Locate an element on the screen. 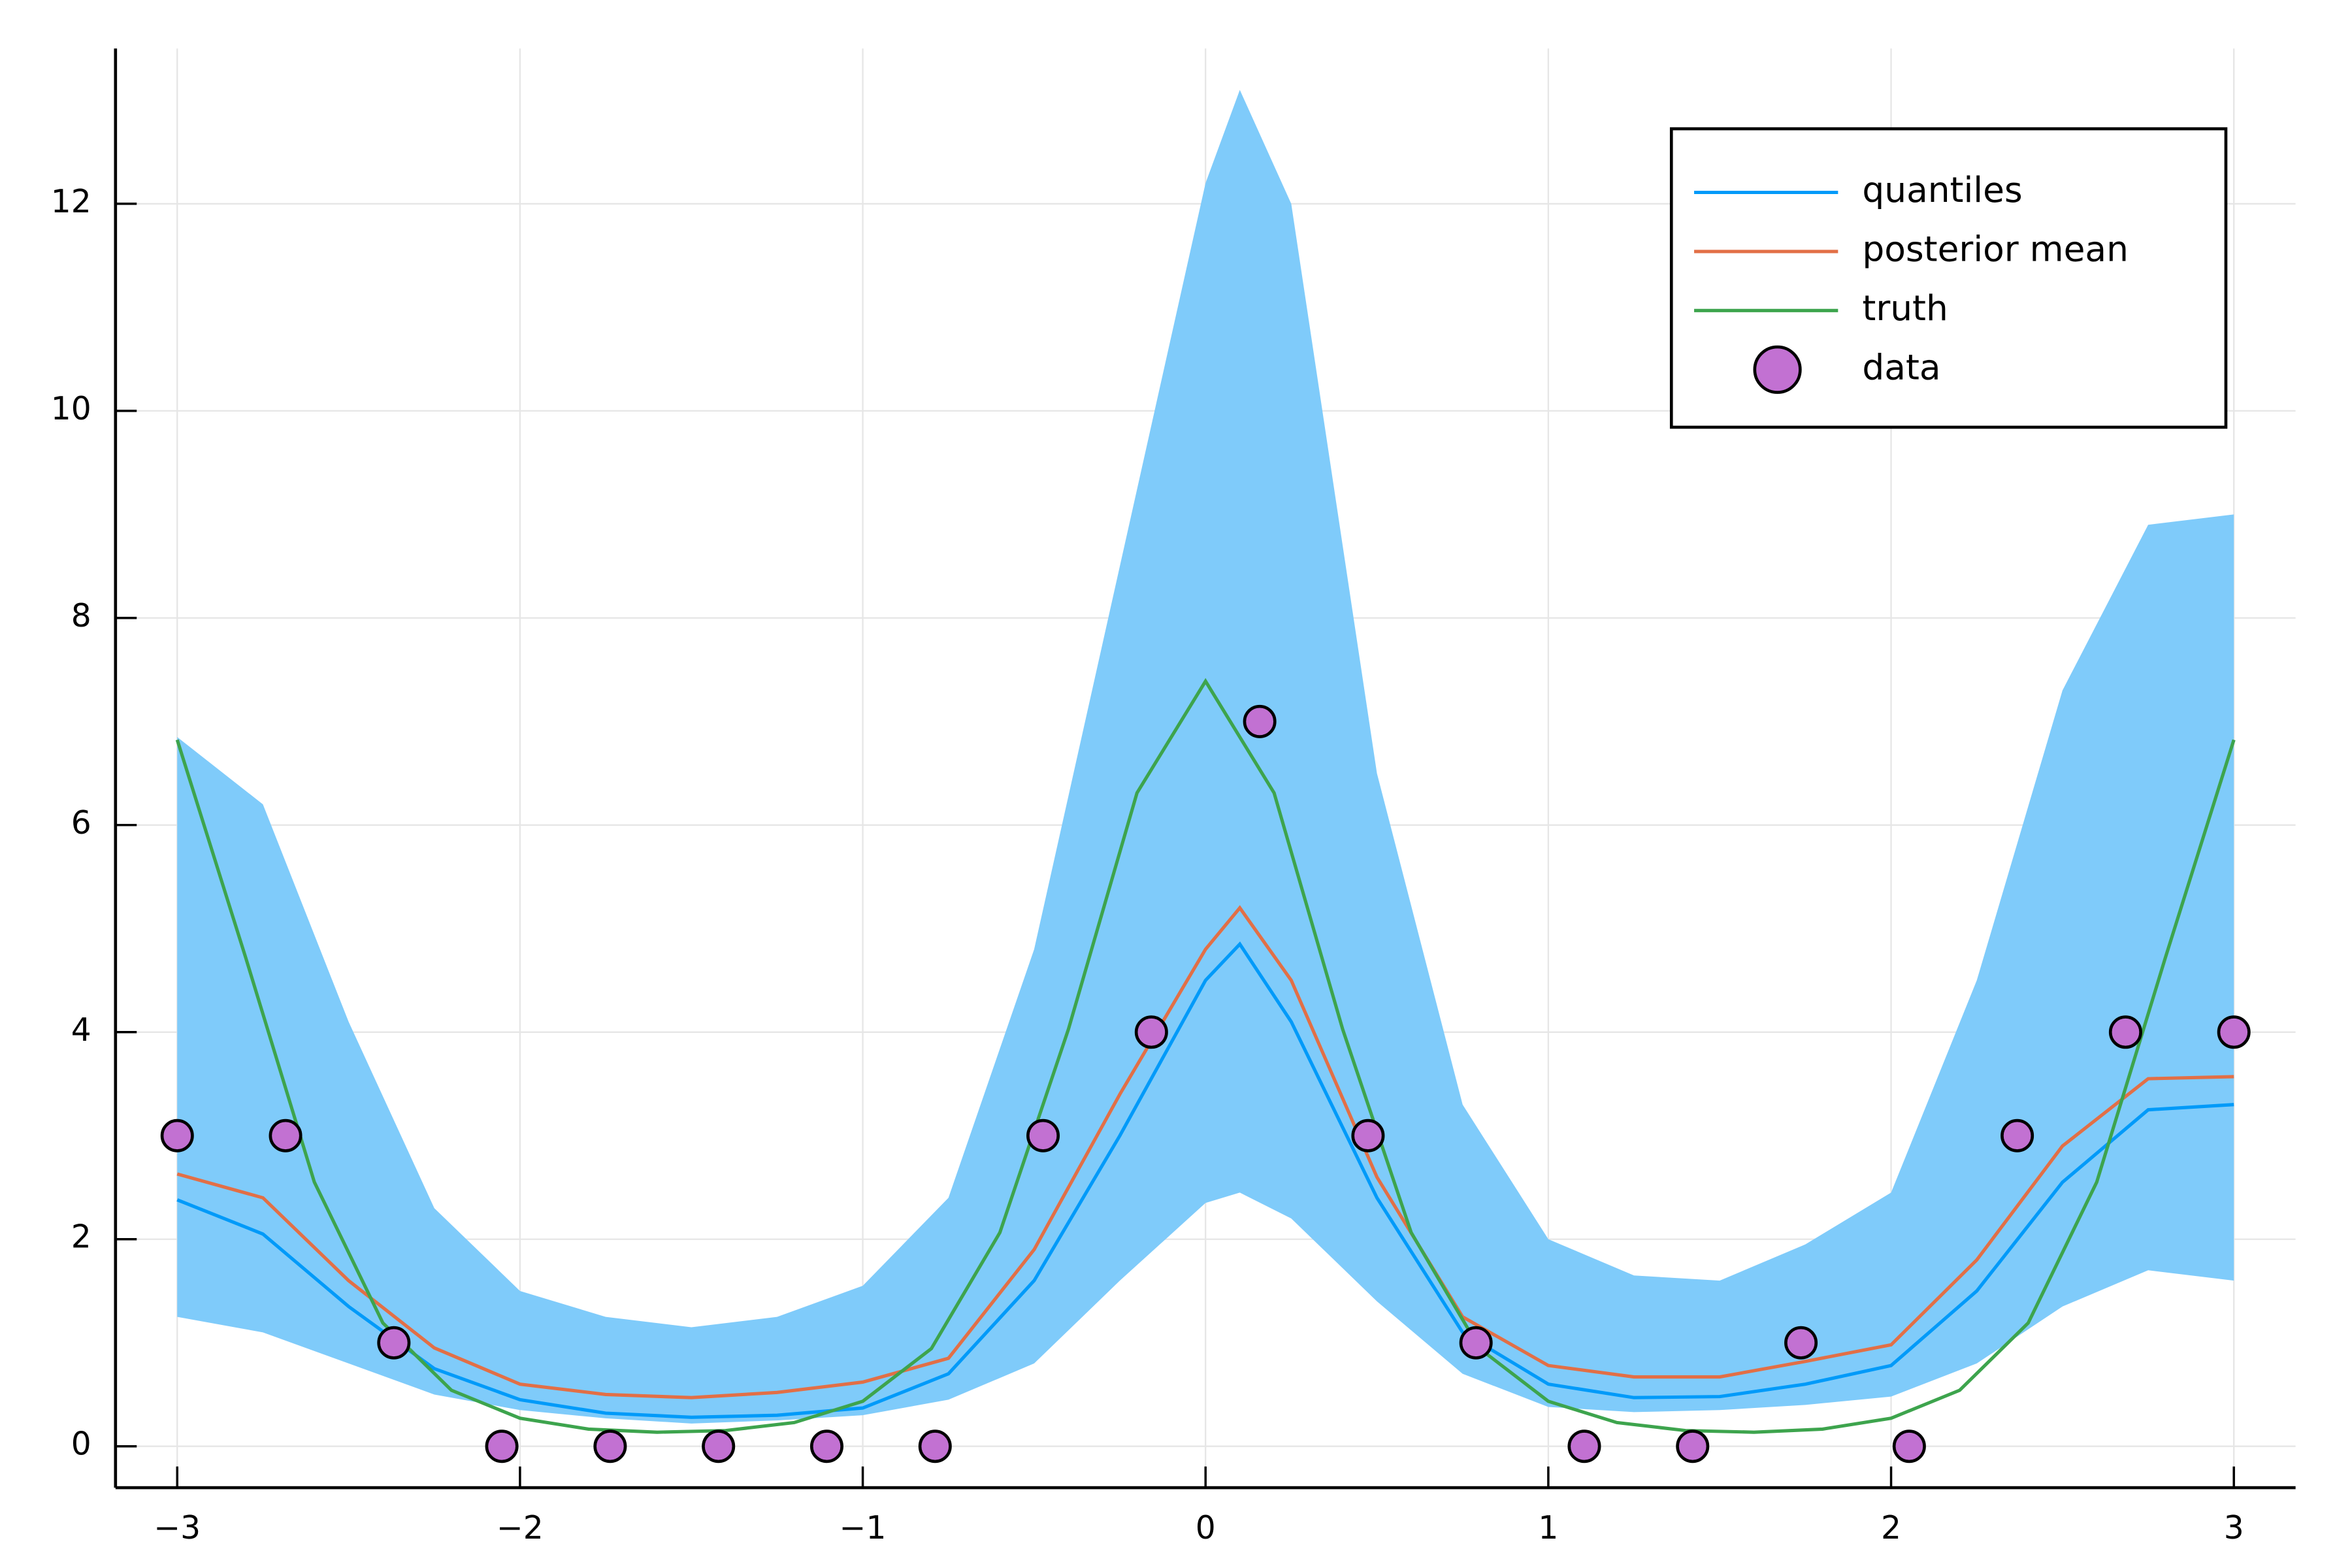 The width and height of the screenshot is (2352, 1568). y-tick-label: 6 is located at coordinates (81, 823).